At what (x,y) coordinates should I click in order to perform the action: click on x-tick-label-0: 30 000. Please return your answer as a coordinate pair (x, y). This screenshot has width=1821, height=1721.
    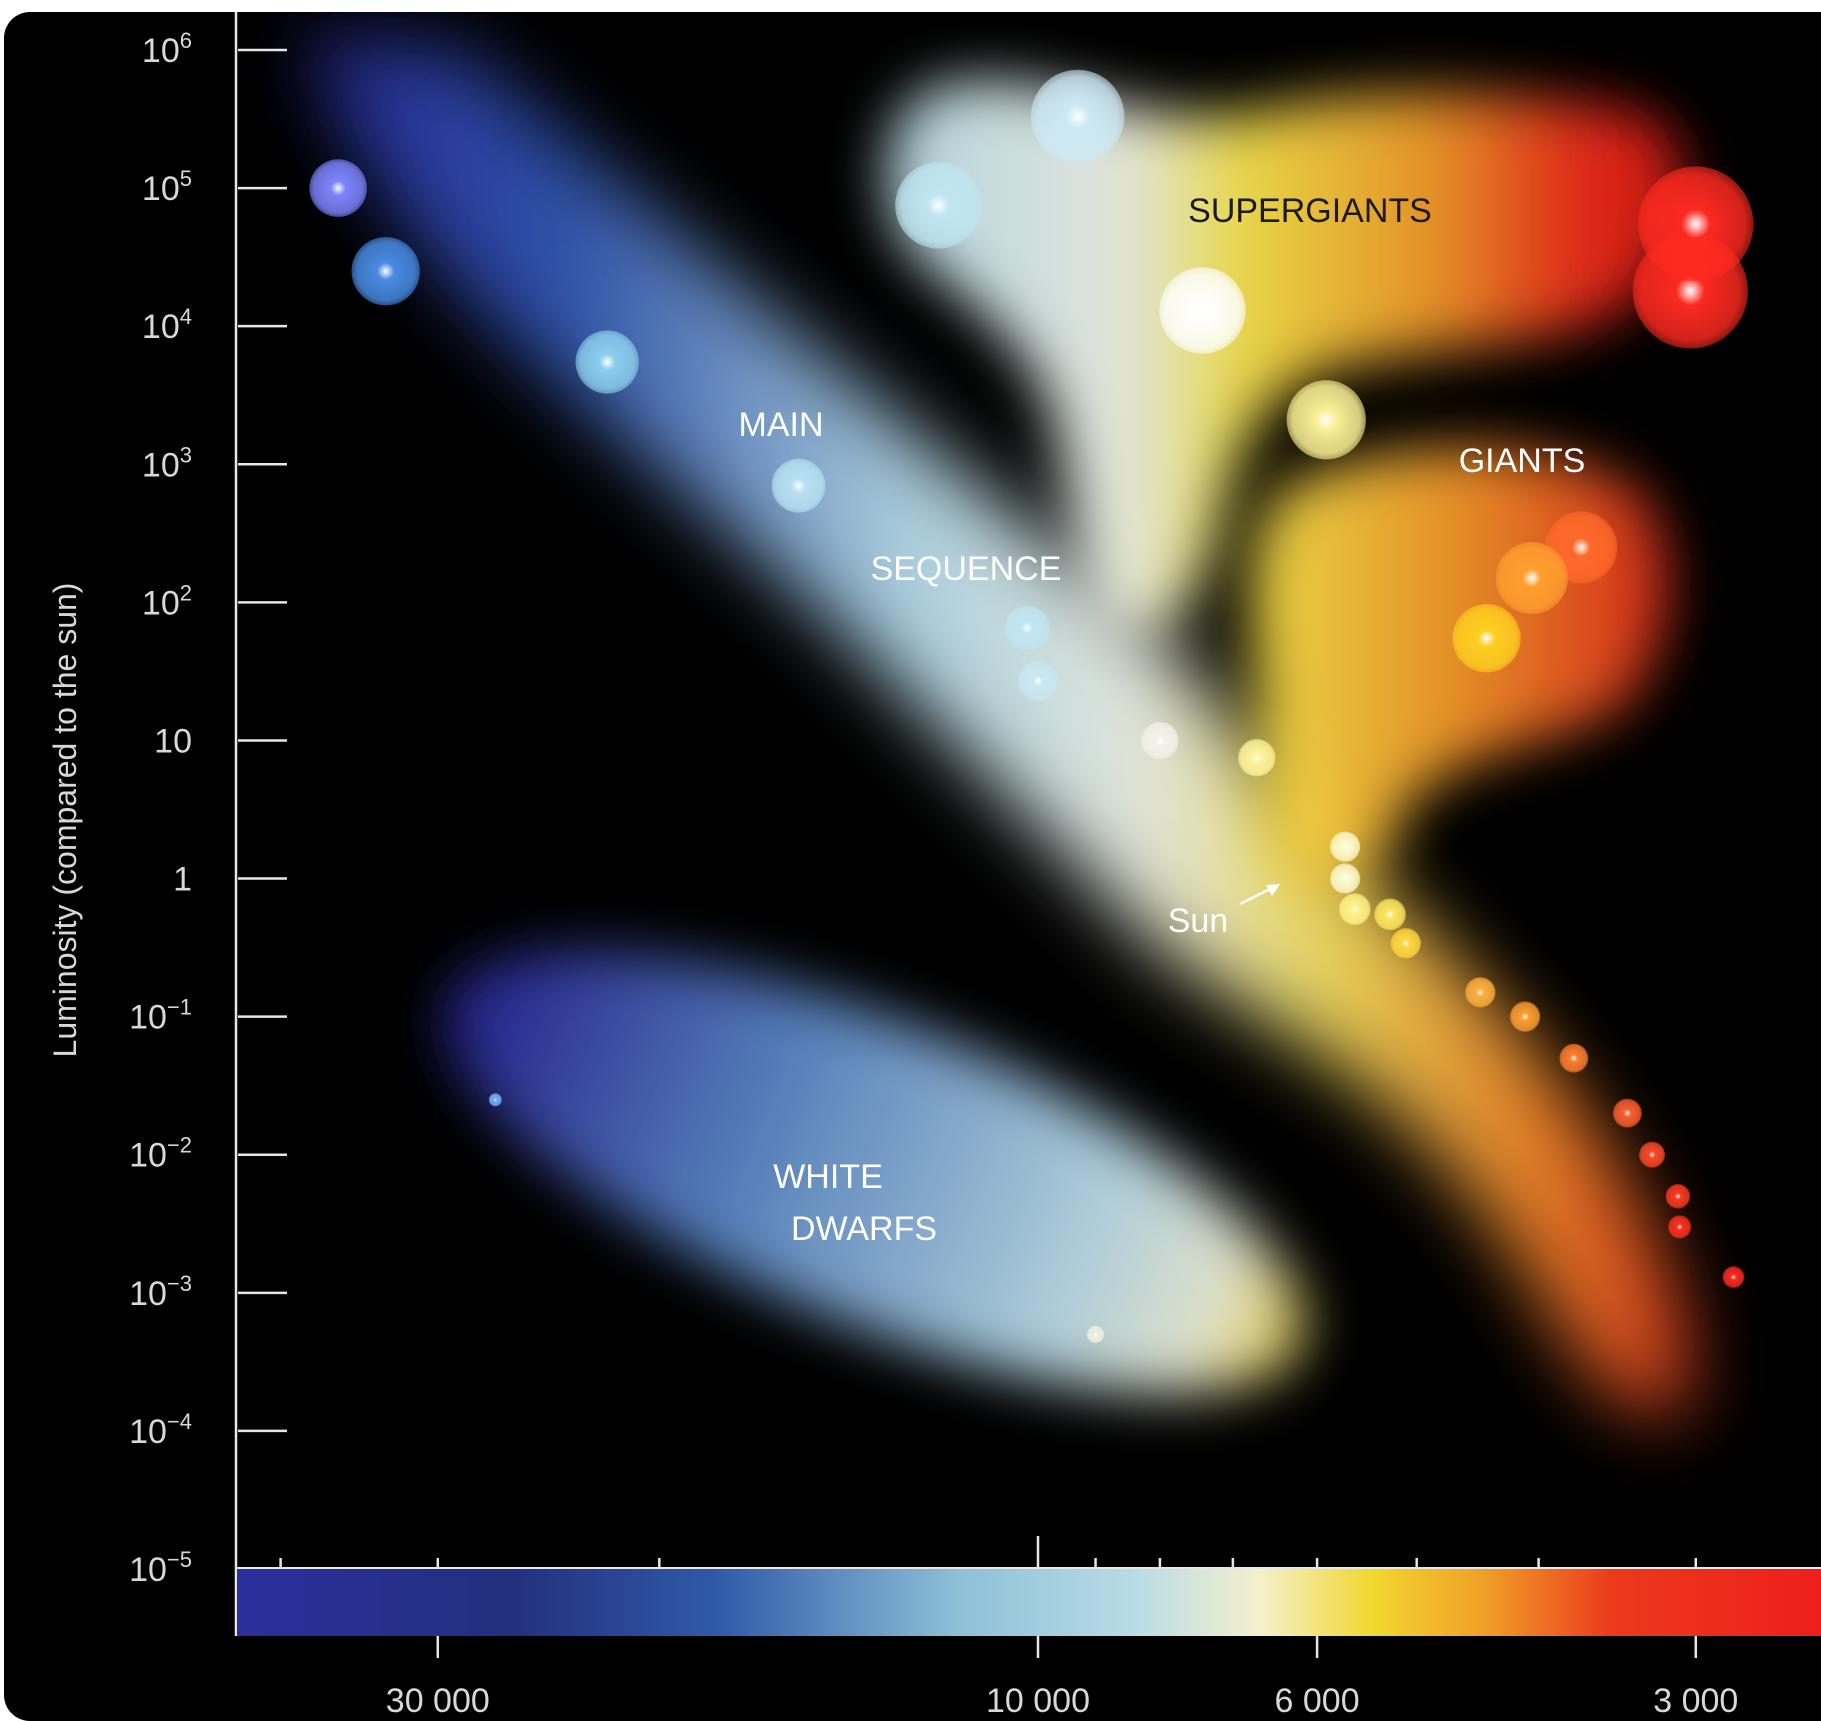
    Looking at the image, I should click on (438, 1701).